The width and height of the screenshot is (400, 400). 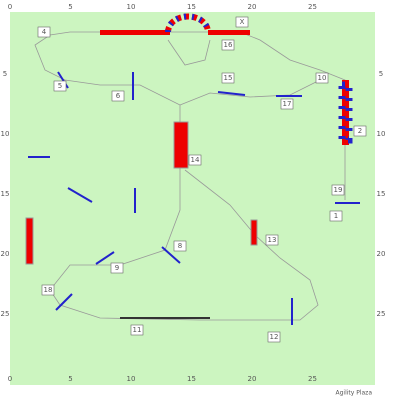 I want to click on obstacle-label: 19, so click(x=338, y=190).